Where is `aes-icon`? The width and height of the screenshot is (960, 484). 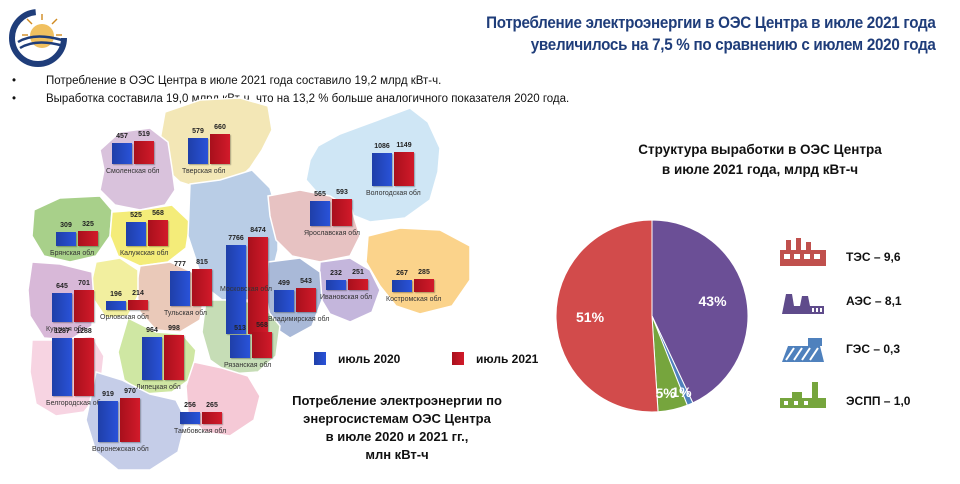 aes-icon is located at coordinates (803, 304).